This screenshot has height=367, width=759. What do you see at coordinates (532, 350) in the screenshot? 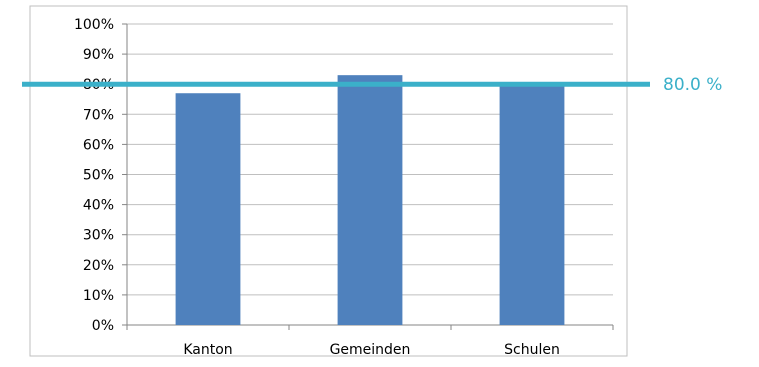
I see `x-tick-label: Schulen` at bounding box center [532, 350].